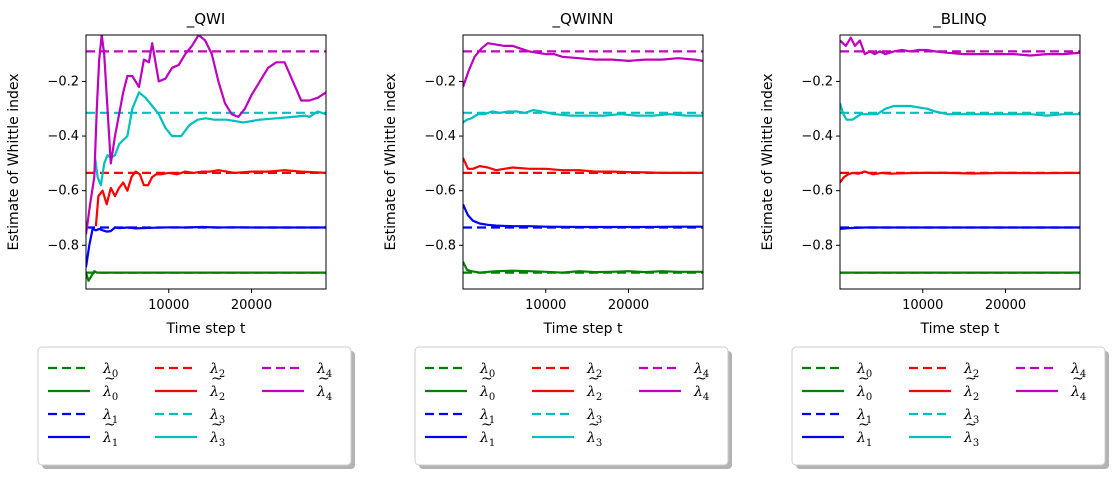 This screenshot has width=1117, height=477. I want to click on chart-title: _QWI, so click(206, 19).